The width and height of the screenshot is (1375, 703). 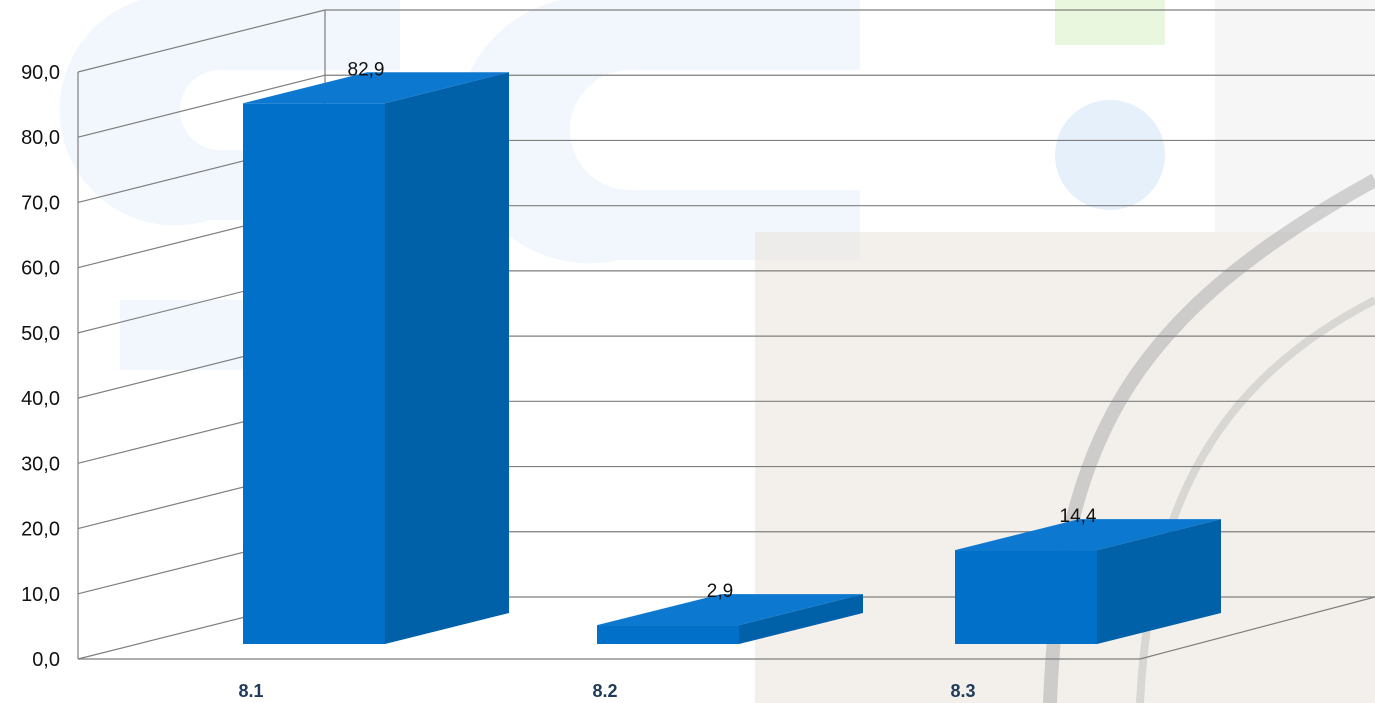 What do you see at coordinates (720, 591) in the screenshot?
I see `data-label: 2,9` at bounding box center [720, 591].